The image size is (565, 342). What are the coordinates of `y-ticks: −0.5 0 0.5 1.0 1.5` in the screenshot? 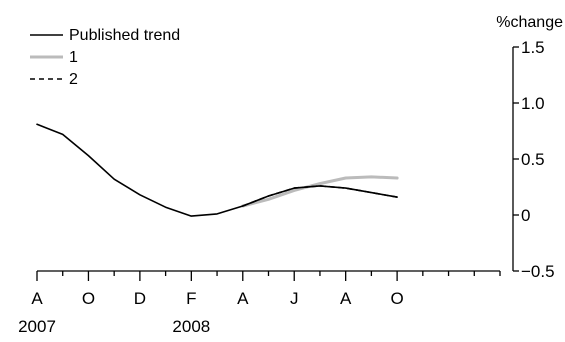 It's located at (534, 159).